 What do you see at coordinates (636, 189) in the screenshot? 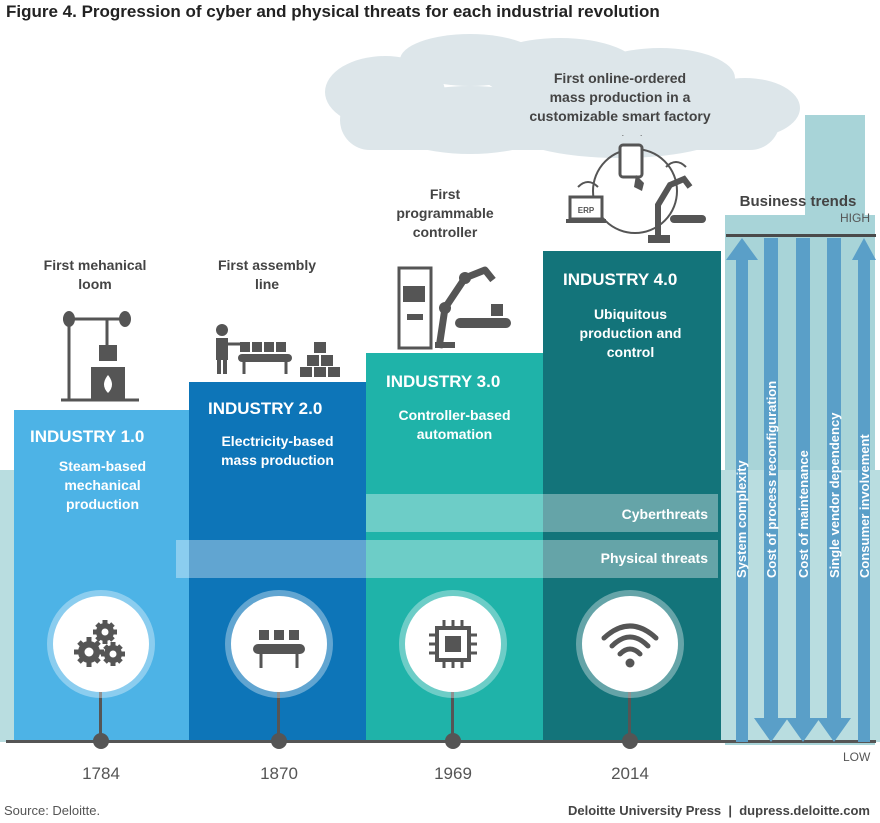
I see `smart-factory-icon: ERP` at bounding box center [636, 189].